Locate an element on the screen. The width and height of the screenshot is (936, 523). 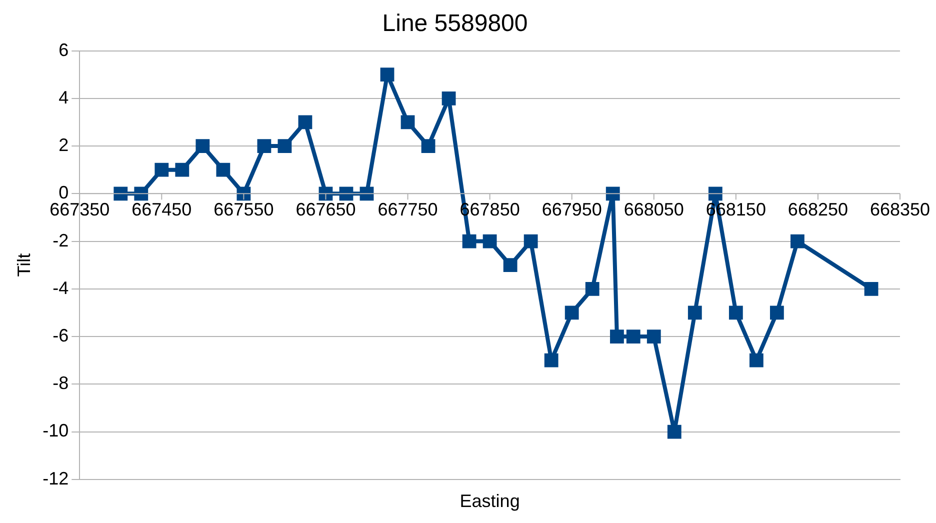
x-tick-label: 667650 is located at coordinates (326, 210).